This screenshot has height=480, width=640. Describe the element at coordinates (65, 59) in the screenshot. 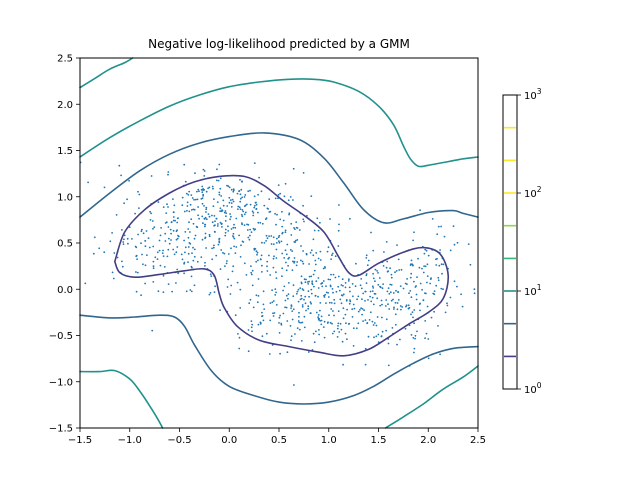

I see `y-tick-label: 2.5` at that location.